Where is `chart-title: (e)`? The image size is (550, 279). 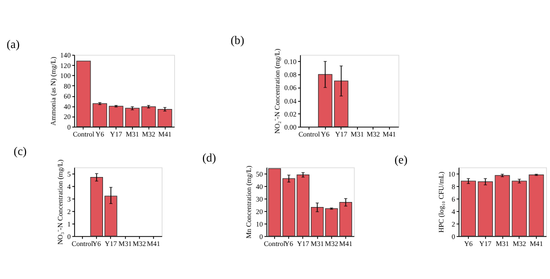
chart-title: (e) is located at coordinates (401, 159).